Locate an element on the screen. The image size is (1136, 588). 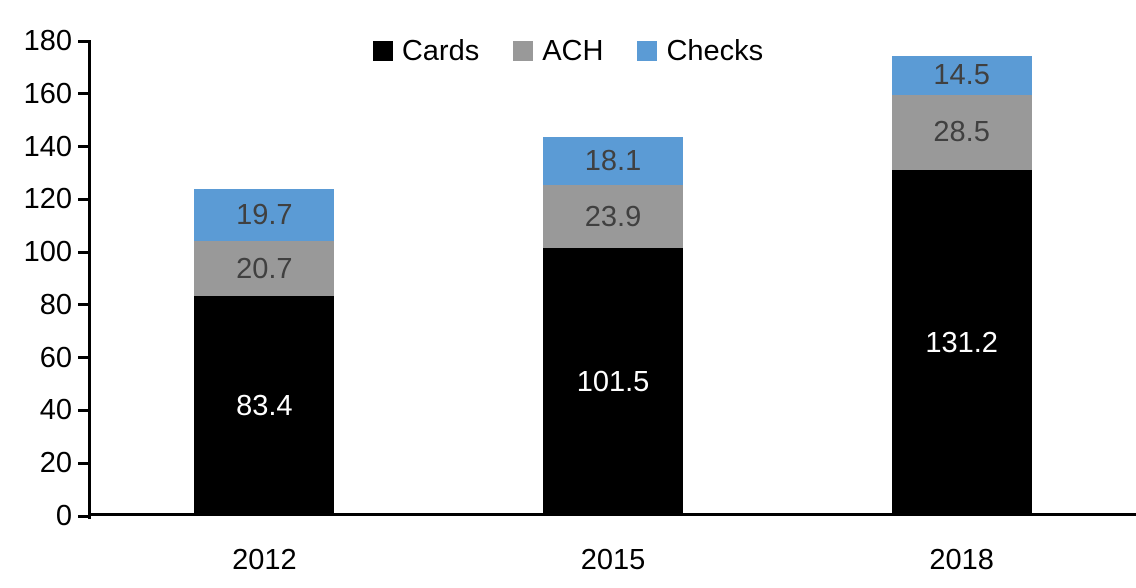
y-axis-tick-label: 180 is located at coordinates (47, 41).